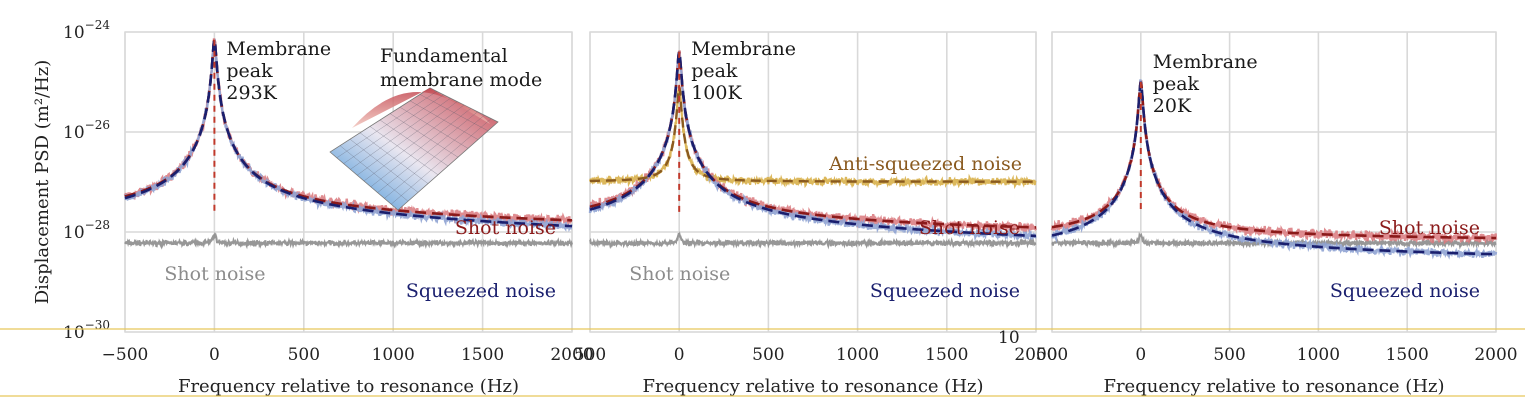 This screenshot has width=1525, height=417. What do you see at coordinates (813, 134) in the screenshot?
I see `anti-squeezed-fit` at bounding box center [813, 134].